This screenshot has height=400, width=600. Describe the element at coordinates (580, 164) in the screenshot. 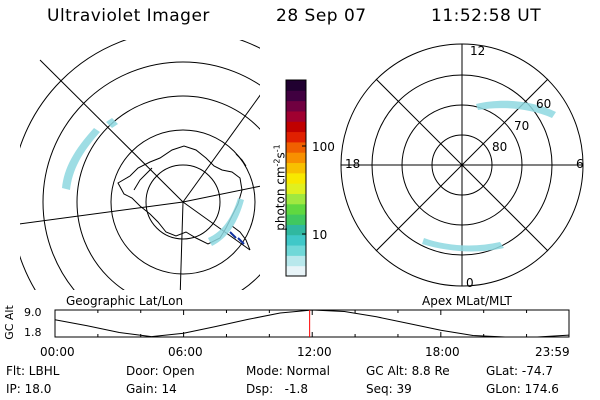

I see `mlt-label-6: 6` at that location.